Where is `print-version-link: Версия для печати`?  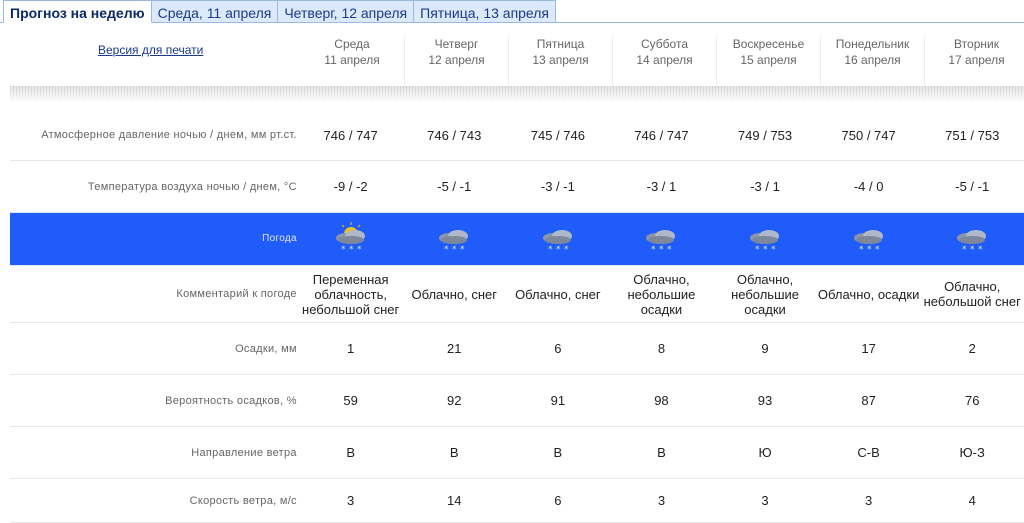
print-version-link: Версия для печати is located at coordinates (151, 50).